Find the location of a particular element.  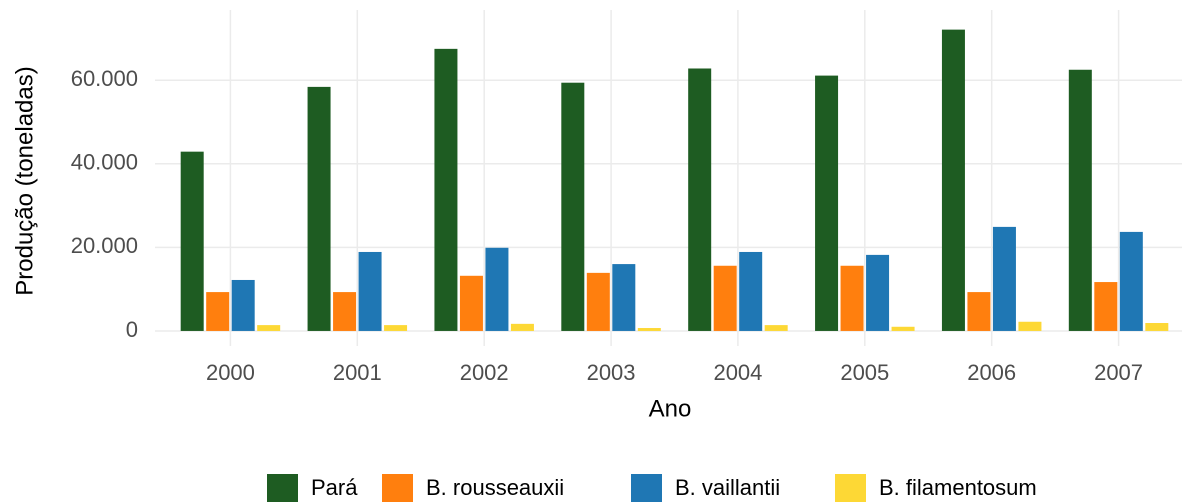

legend-label: B. filamentosum is located at coordinates (958, 487).